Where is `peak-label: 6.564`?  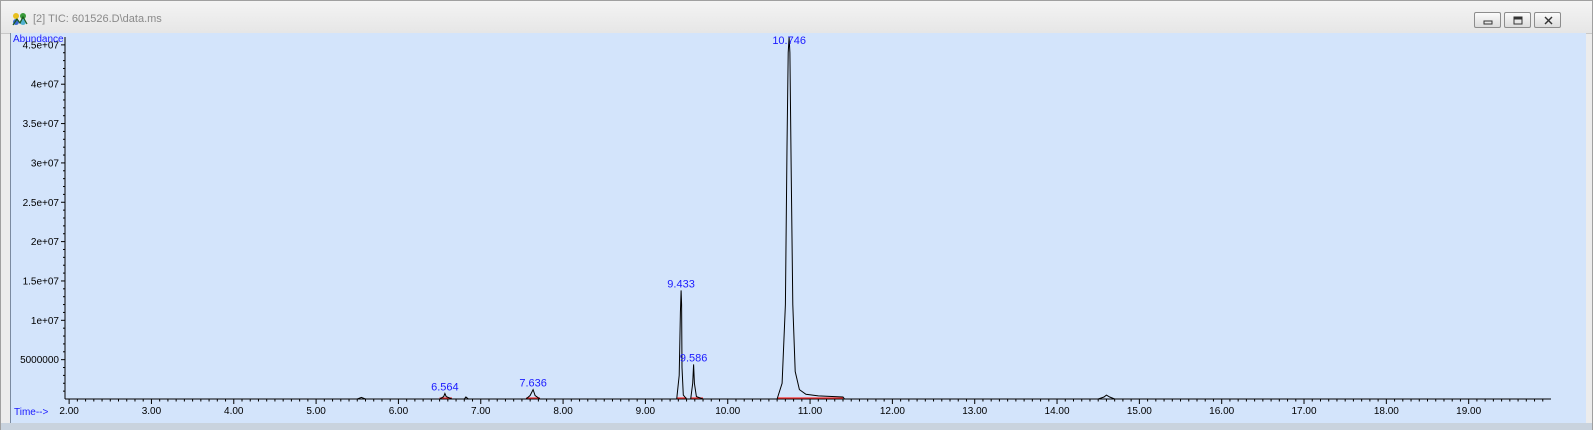
peak-label: 6.564 is located at coordinates (445, 387).